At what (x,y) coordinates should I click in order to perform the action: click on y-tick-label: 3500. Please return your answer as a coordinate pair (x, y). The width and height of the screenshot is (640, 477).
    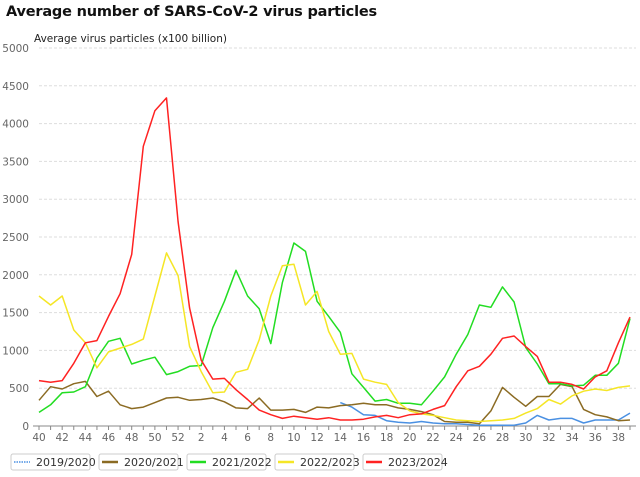
    Looking at the image, I should click on (15, 162).